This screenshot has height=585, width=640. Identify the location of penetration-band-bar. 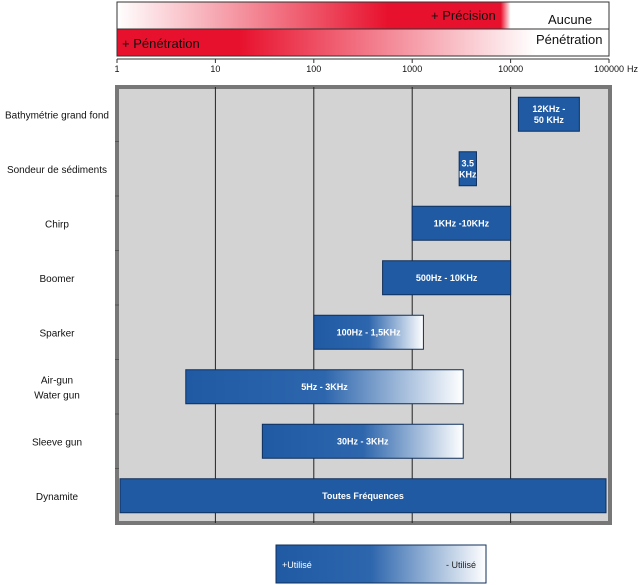
(363, 42).